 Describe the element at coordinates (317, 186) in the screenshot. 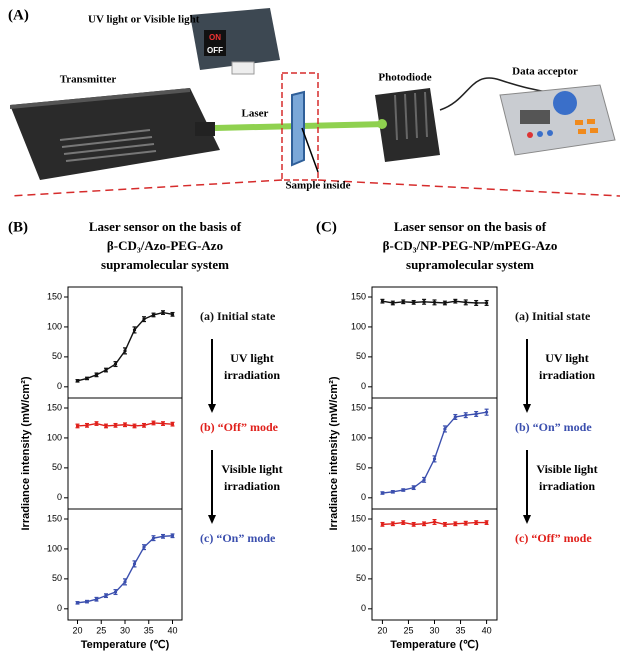

I see `label: Sample inside` at that location.